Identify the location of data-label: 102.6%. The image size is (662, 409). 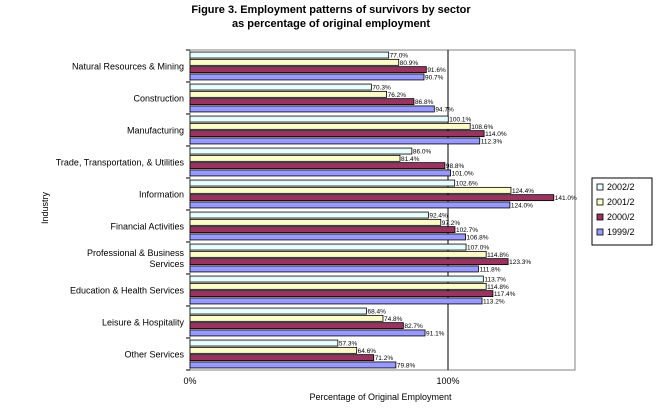
(467, 184).